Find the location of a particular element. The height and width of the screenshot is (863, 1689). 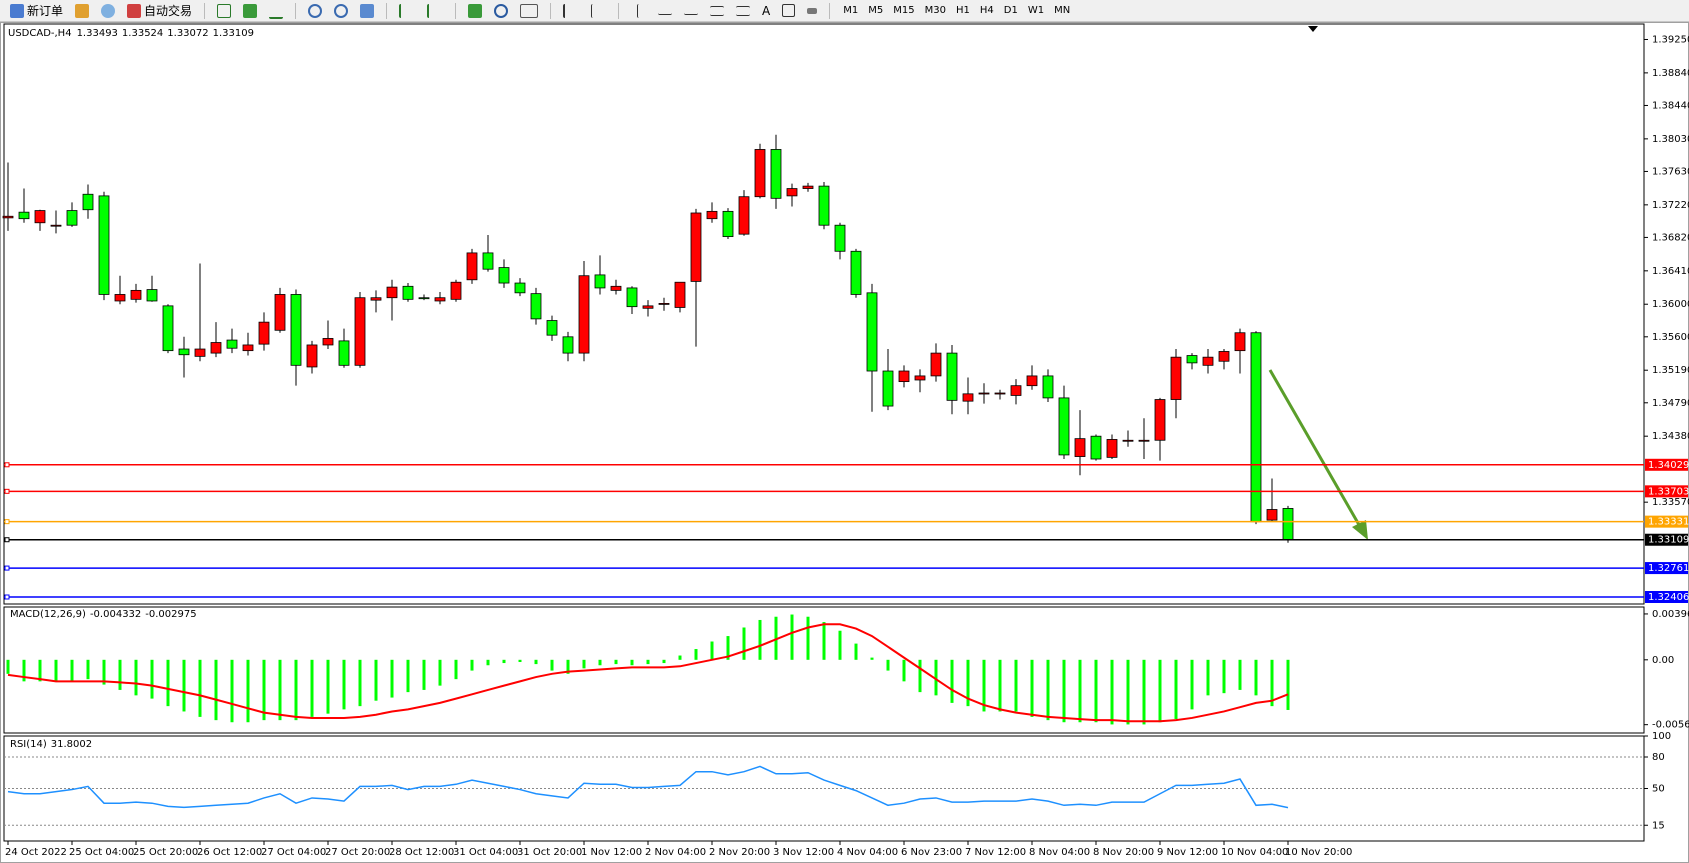

tile-button is located at coordinates (367, 11).